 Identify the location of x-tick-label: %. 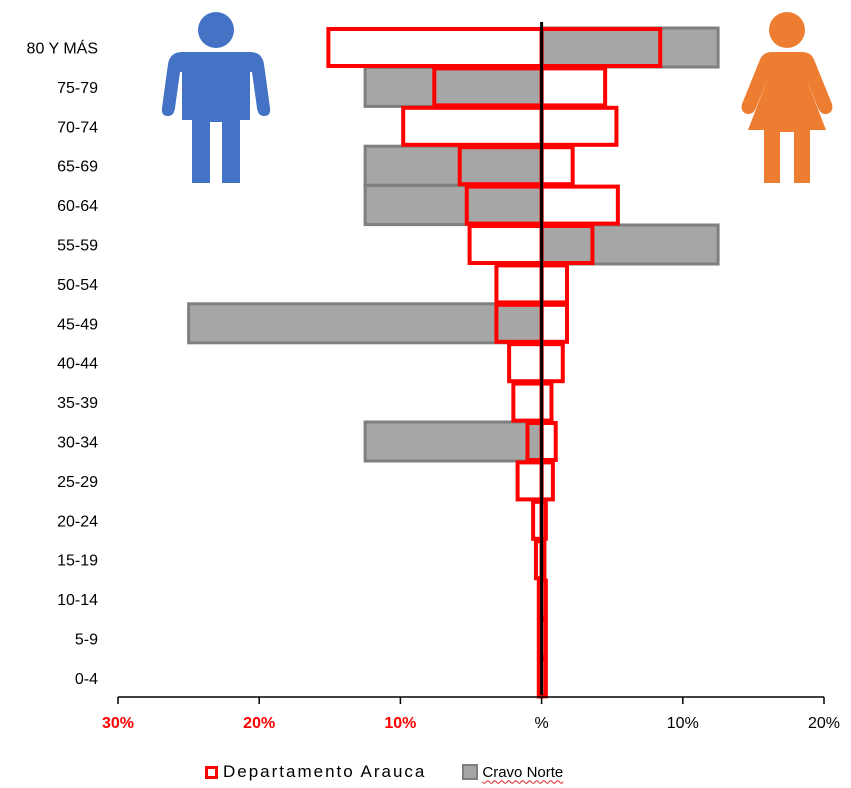
(541, 723).